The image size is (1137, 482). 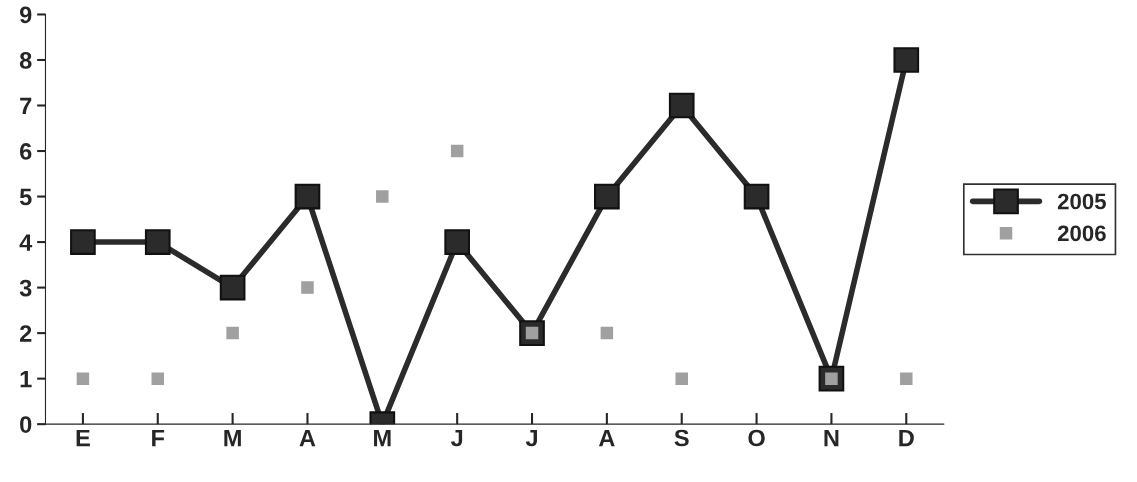 I want to click on x-tick-label: D, so click(x=906, y=438).